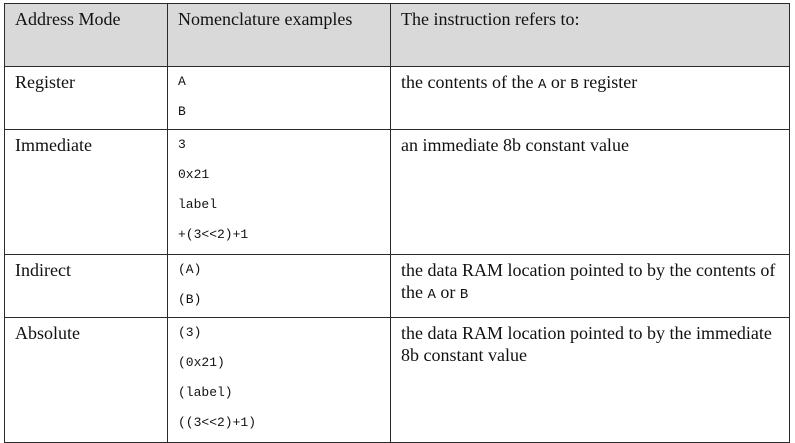 The height and width of the screenshot is (443, 795). I want to click on header-instruction-refers-to: The instruction refers to:, so click(590, 35).